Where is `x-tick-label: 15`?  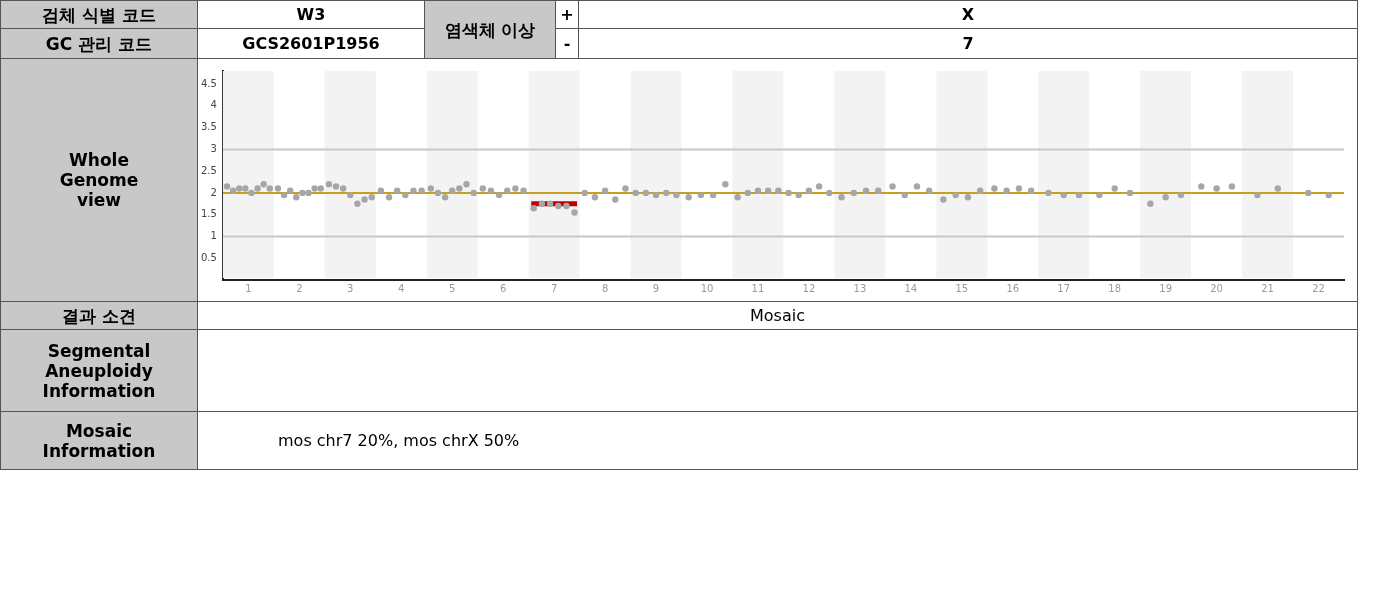 x-tick-label: 15 is located at coordinates (962, 288).